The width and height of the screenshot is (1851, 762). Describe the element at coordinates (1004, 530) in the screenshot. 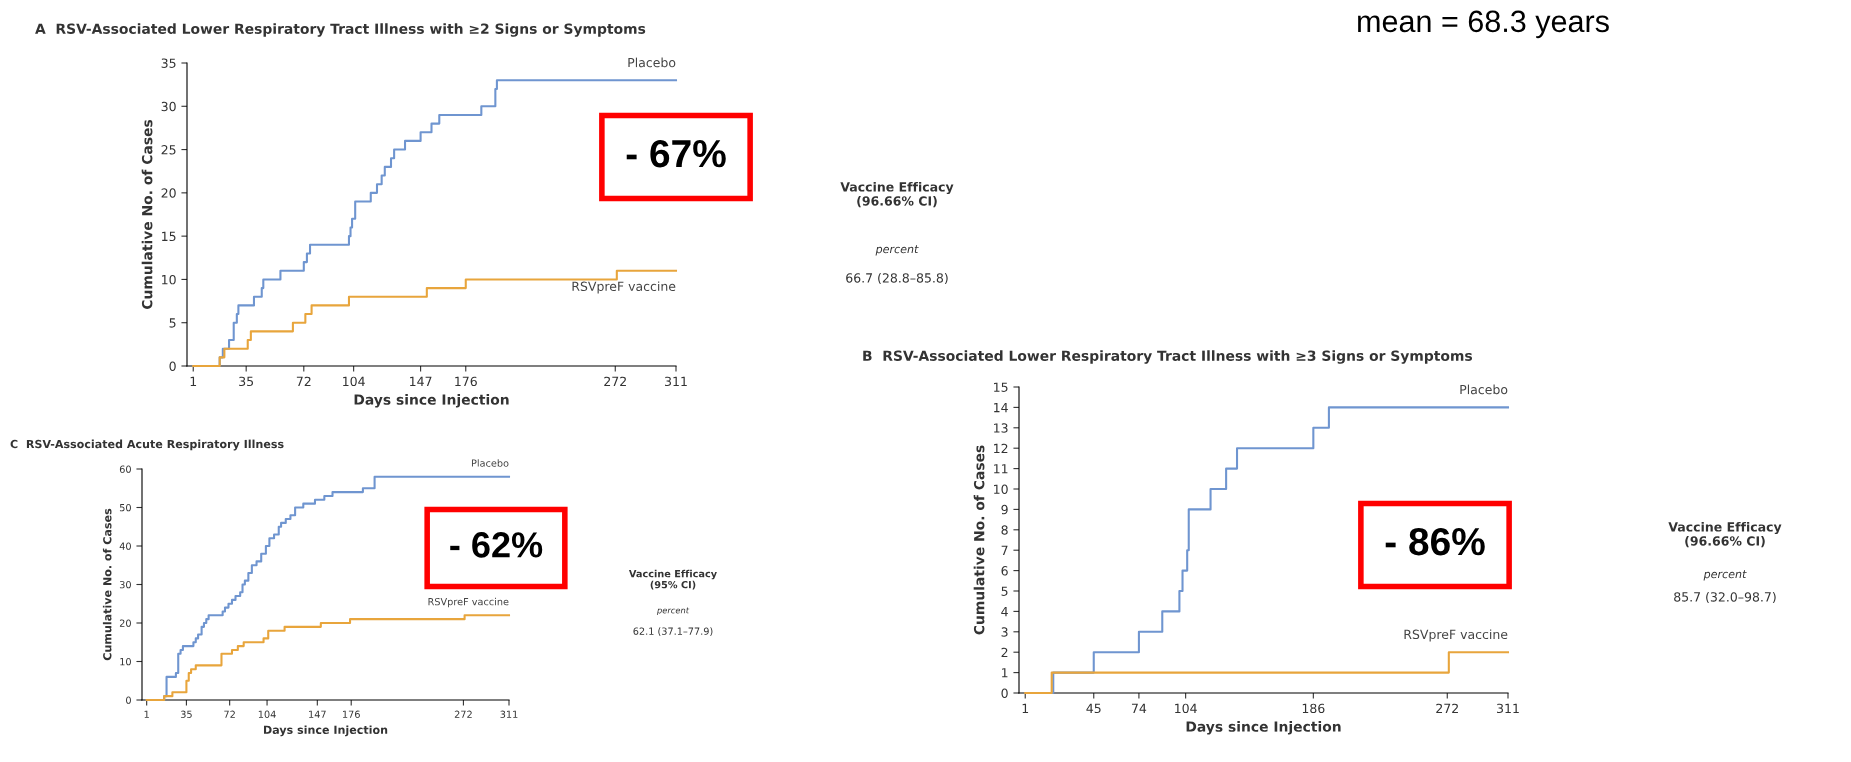

I see `y-tick-label: 8` at that location.